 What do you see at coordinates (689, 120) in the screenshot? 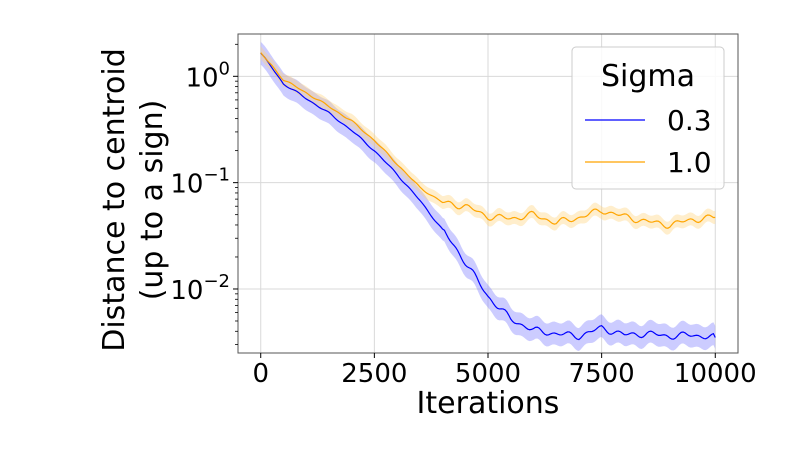
I see `legend-label-series-0: 0.3` at bounding box center [689, 120].